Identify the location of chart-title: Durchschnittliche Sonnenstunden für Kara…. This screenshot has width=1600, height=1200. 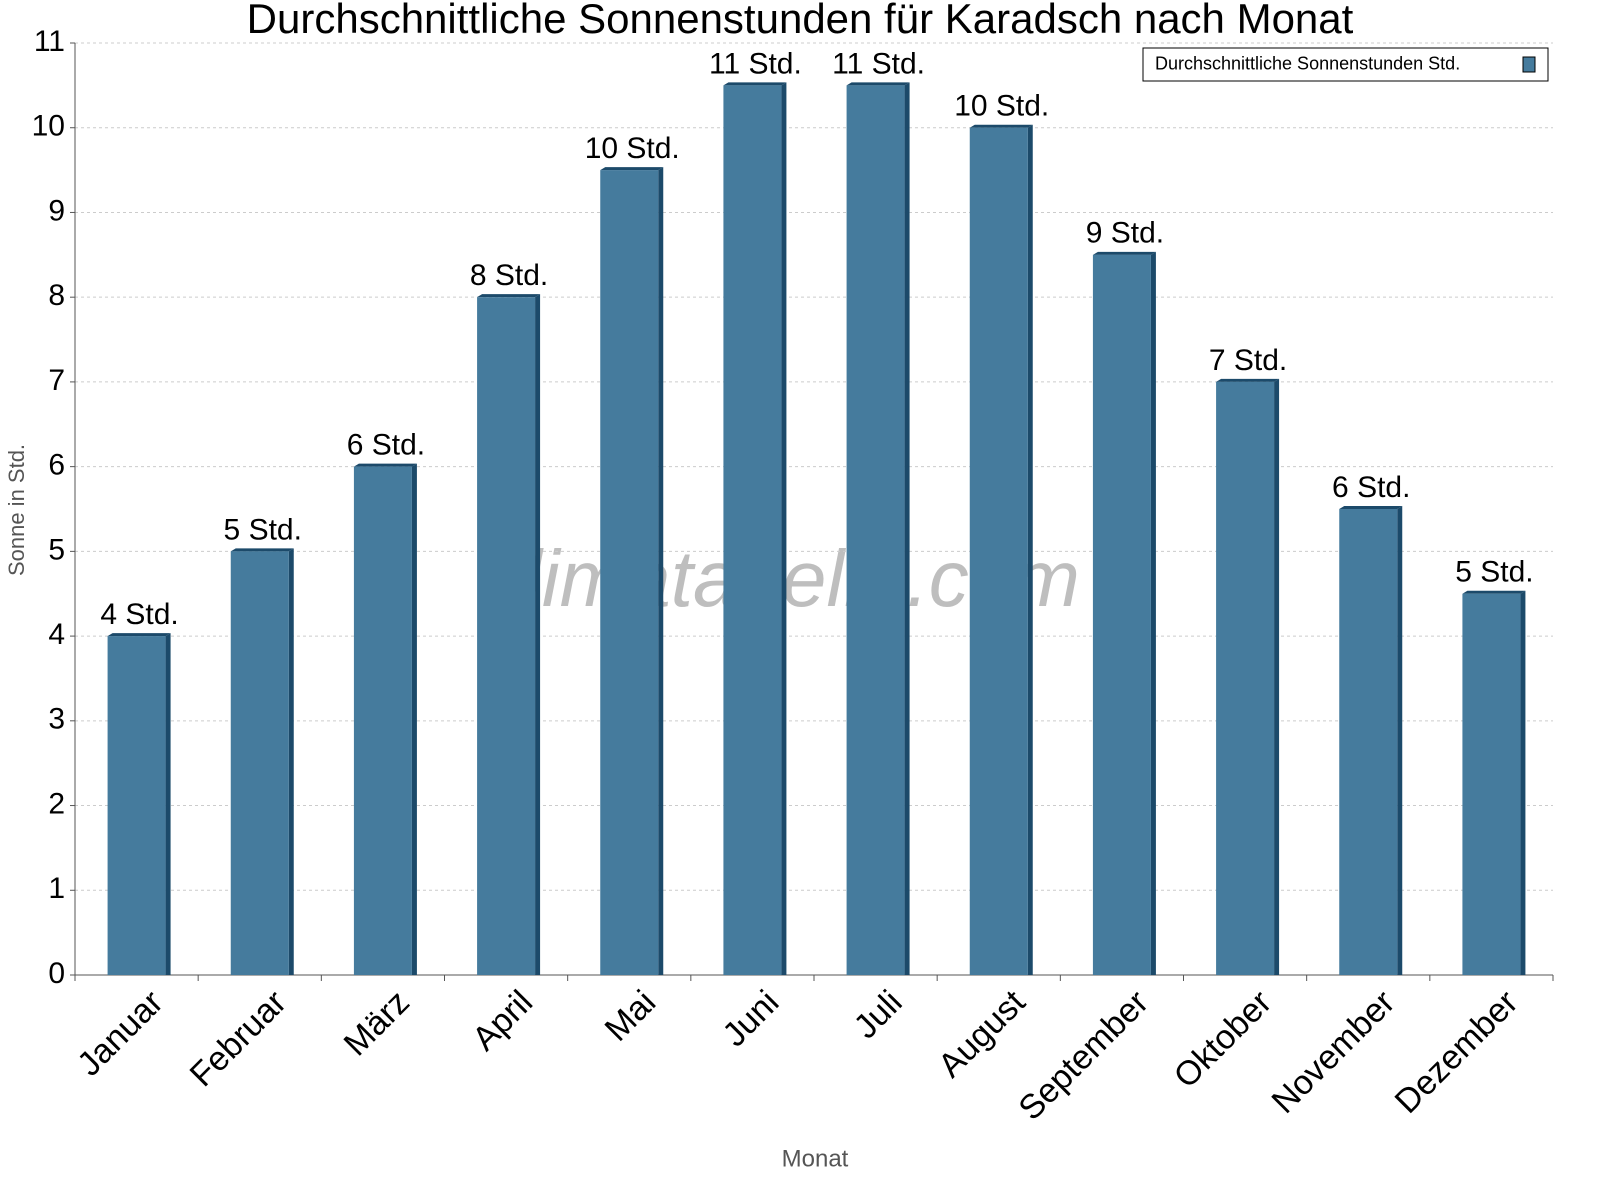
(800, 21).